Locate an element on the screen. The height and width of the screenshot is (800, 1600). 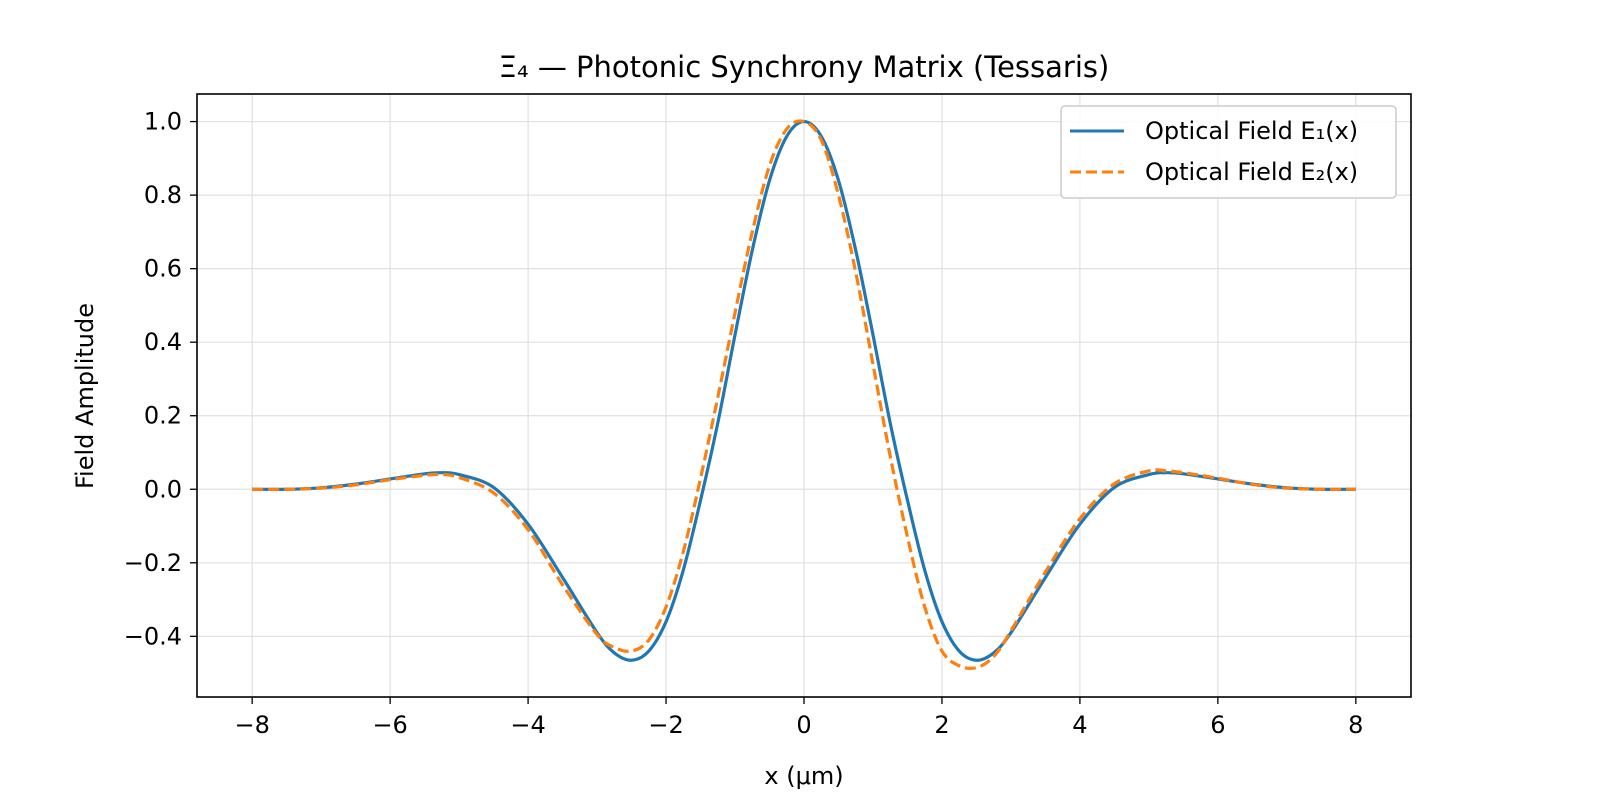
x-axis-ticks: −8 −6 −4 −2 0 2 4 6 8 is located at coordinates (798, 718).